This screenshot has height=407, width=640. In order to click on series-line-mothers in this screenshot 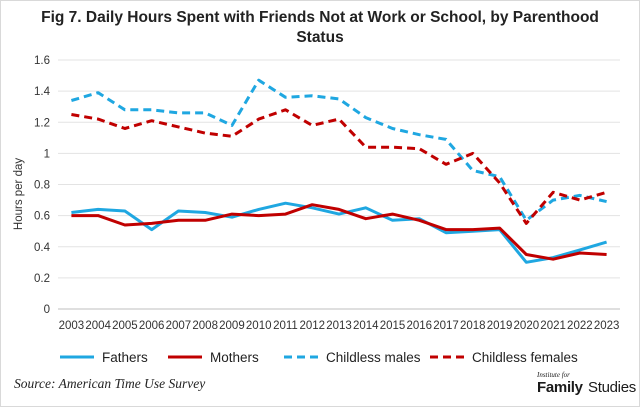, I will do `click(339, 232)`.